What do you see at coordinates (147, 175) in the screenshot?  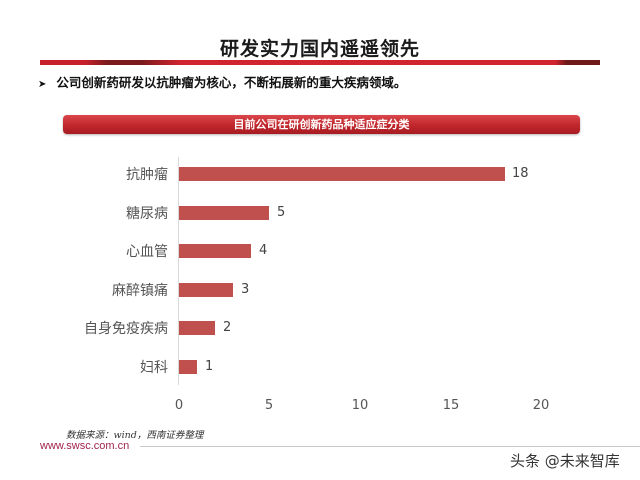 I see `category-label: 抗肿瘤` at bounding box center [147, 175].